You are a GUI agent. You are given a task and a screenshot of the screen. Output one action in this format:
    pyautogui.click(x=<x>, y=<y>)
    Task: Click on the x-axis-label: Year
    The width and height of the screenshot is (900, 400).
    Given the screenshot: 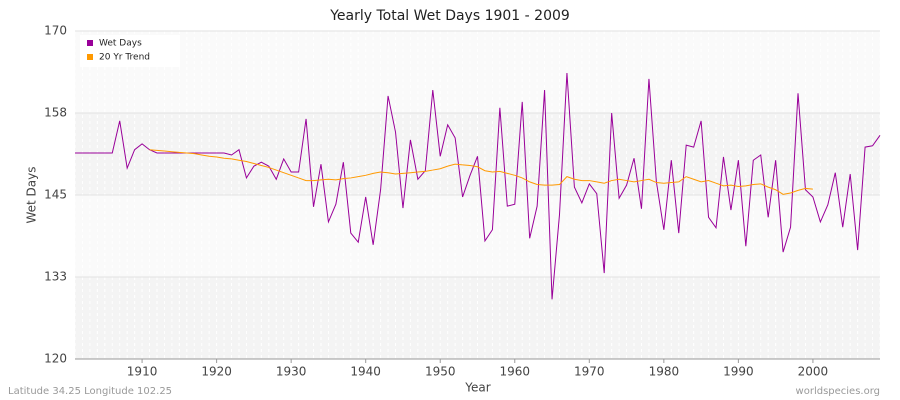 What is the action you would take?
    pyautogui.click(x=477, y=388)
    